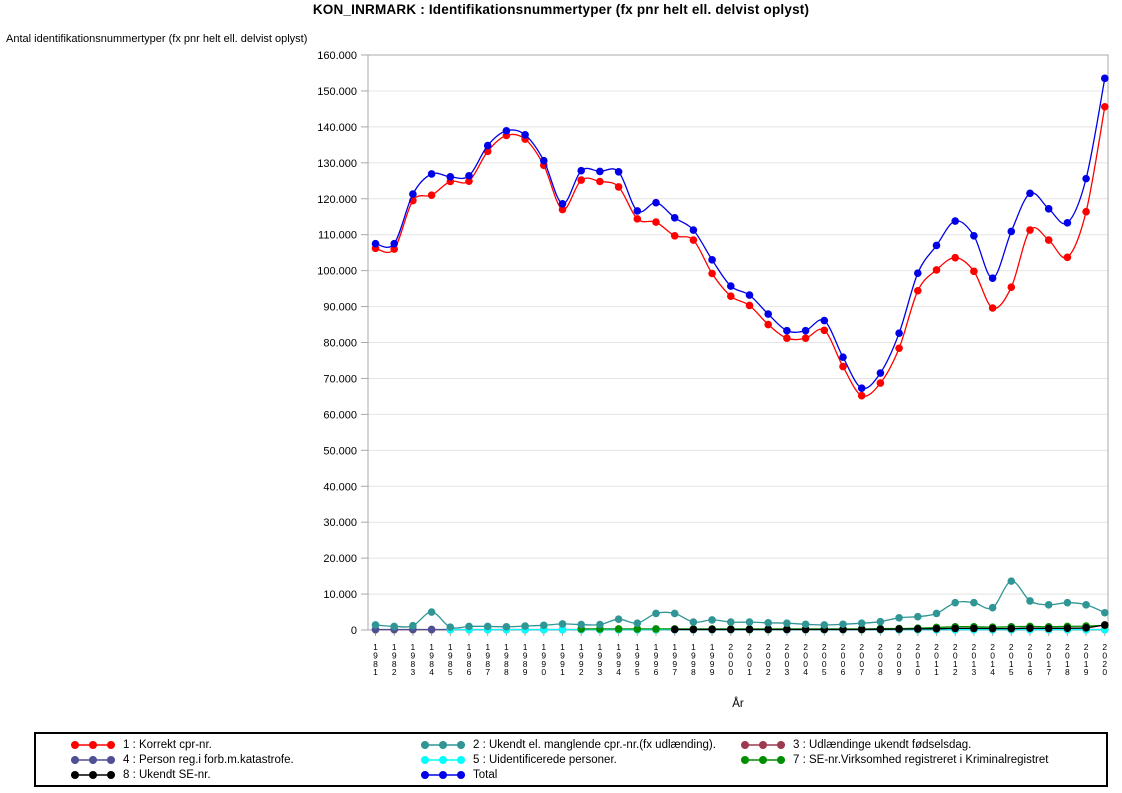  What do you see at coordinates (562, 629) in the screenshot?
I see `series-uidentificerede-point` at bounding box center [562, 629].